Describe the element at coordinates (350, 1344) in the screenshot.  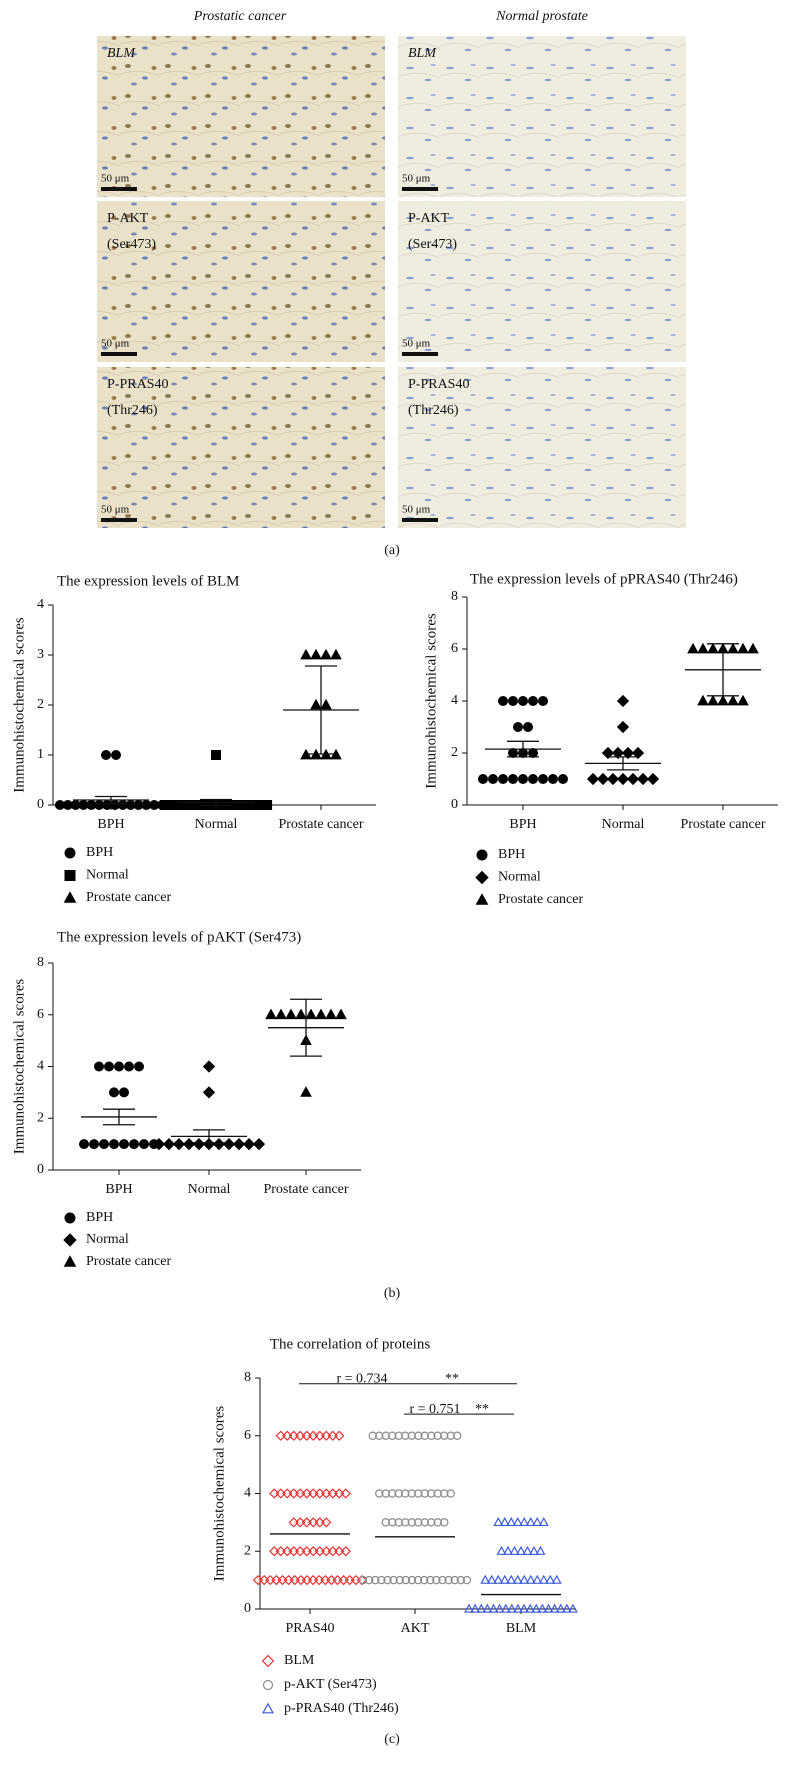
I see `chart-title: The correlation of proteins` at that location.